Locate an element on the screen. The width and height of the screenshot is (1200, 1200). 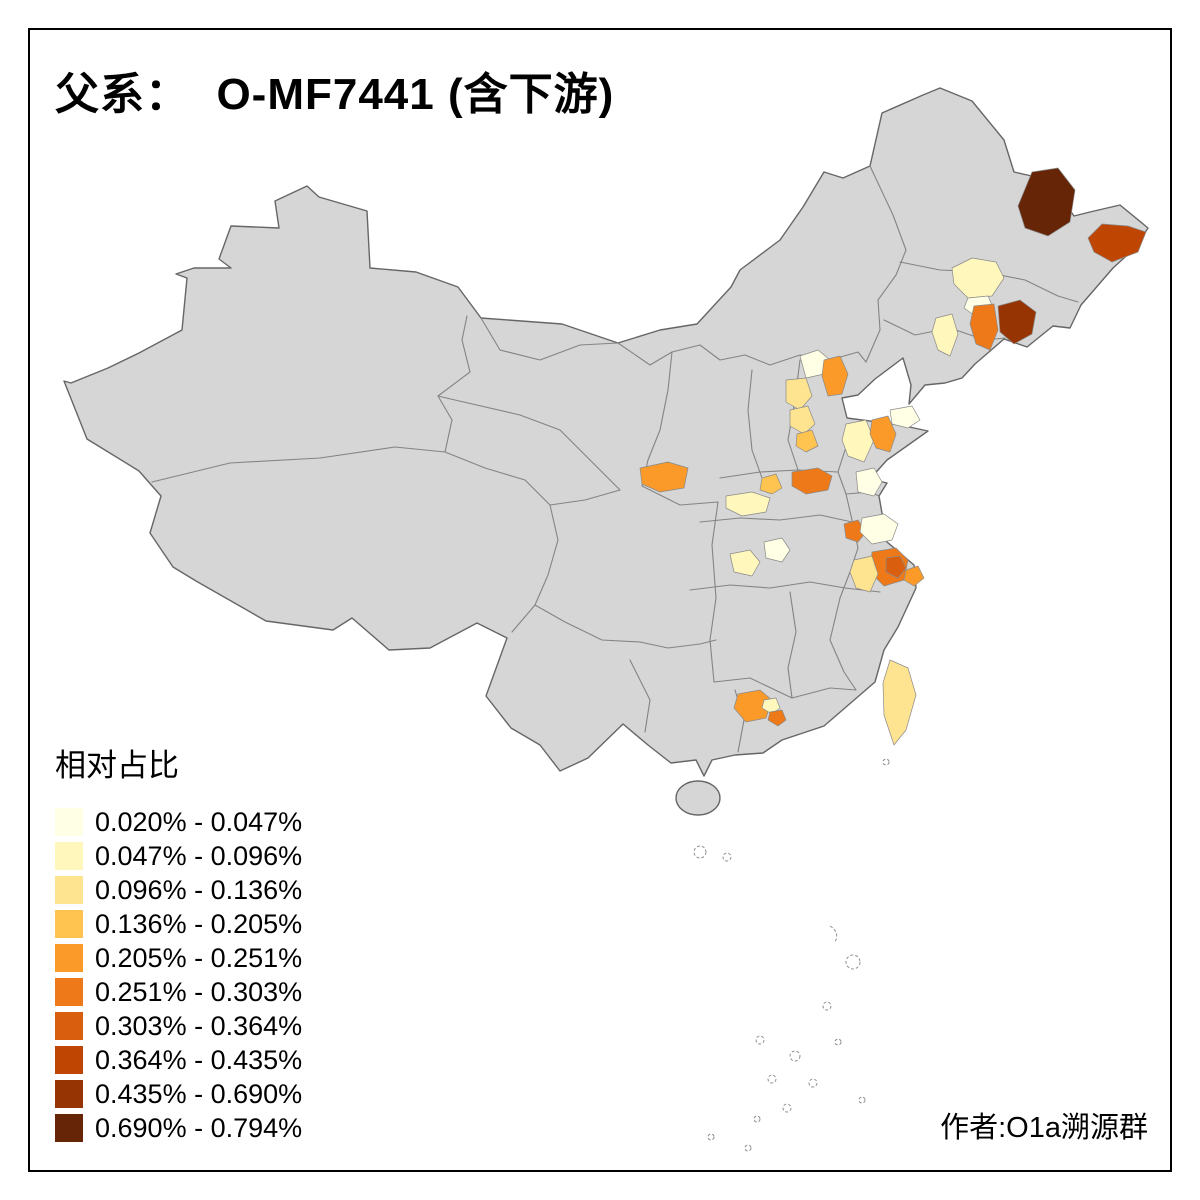
legend-label: 0.303% - 0.364% is located at coordinates (199, 1026).